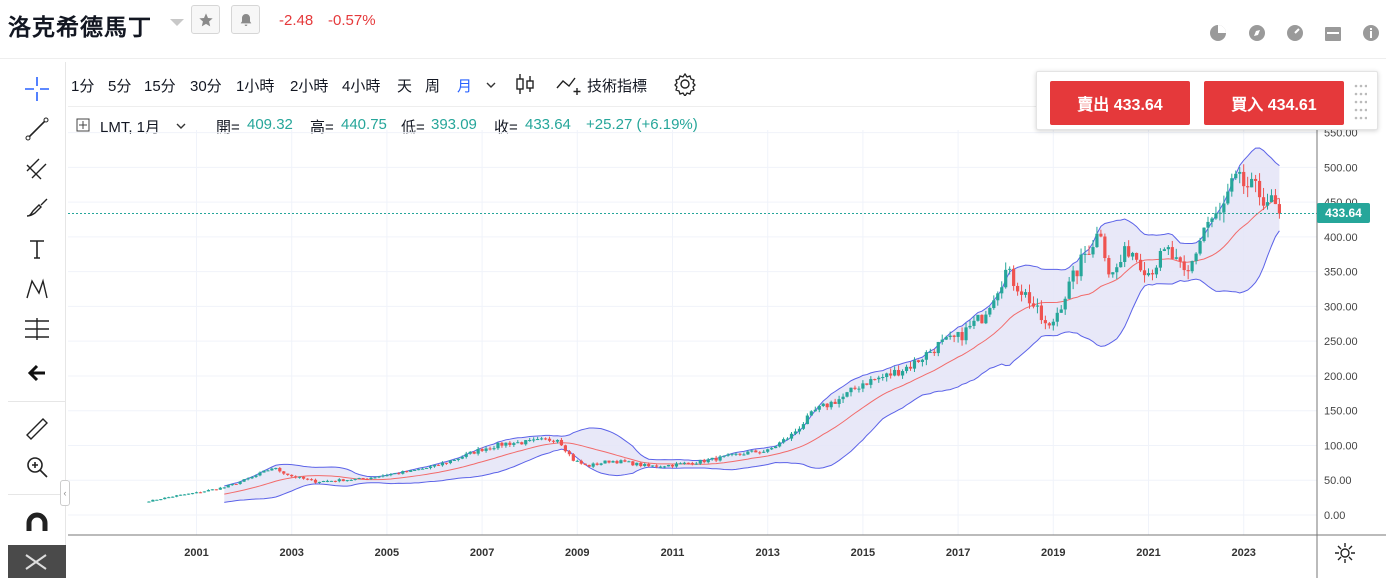 This screenshot has height=583, width=1386. I want to click on watchlist-star-button, so click(205, 19).